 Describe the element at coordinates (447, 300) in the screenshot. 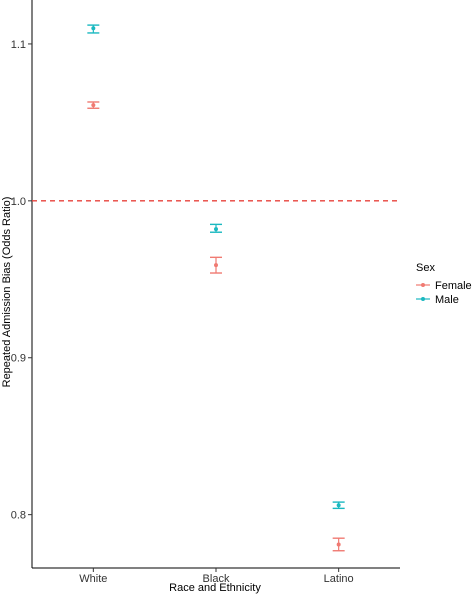

I see `legend-label: Male` at that location.